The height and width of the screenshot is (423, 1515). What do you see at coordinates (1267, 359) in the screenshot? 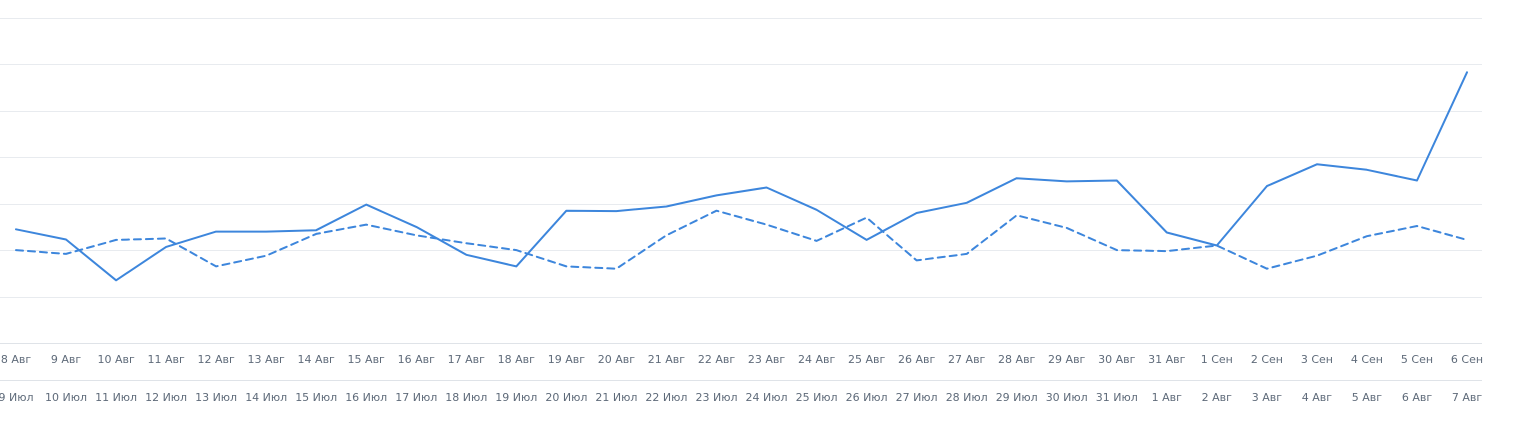
I see `x-tick-label: 2 Сен` at bounding box center [1267, 359].